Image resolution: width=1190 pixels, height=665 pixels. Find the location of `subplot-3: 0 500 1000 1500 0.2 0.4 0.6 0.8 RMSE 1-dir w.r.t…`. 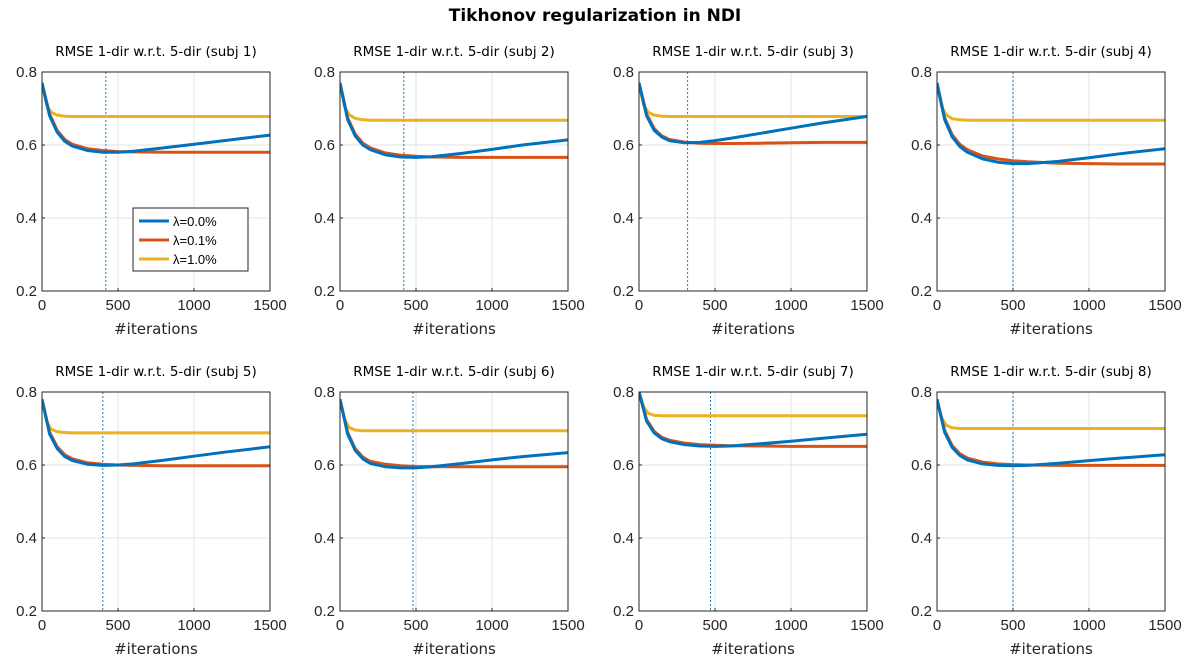

subplot-3: 0 500 1000 1500 0.2 0.4 0.6 0.8 RMSE 1-dir w.r.t… is located at coordinates (748, 191).